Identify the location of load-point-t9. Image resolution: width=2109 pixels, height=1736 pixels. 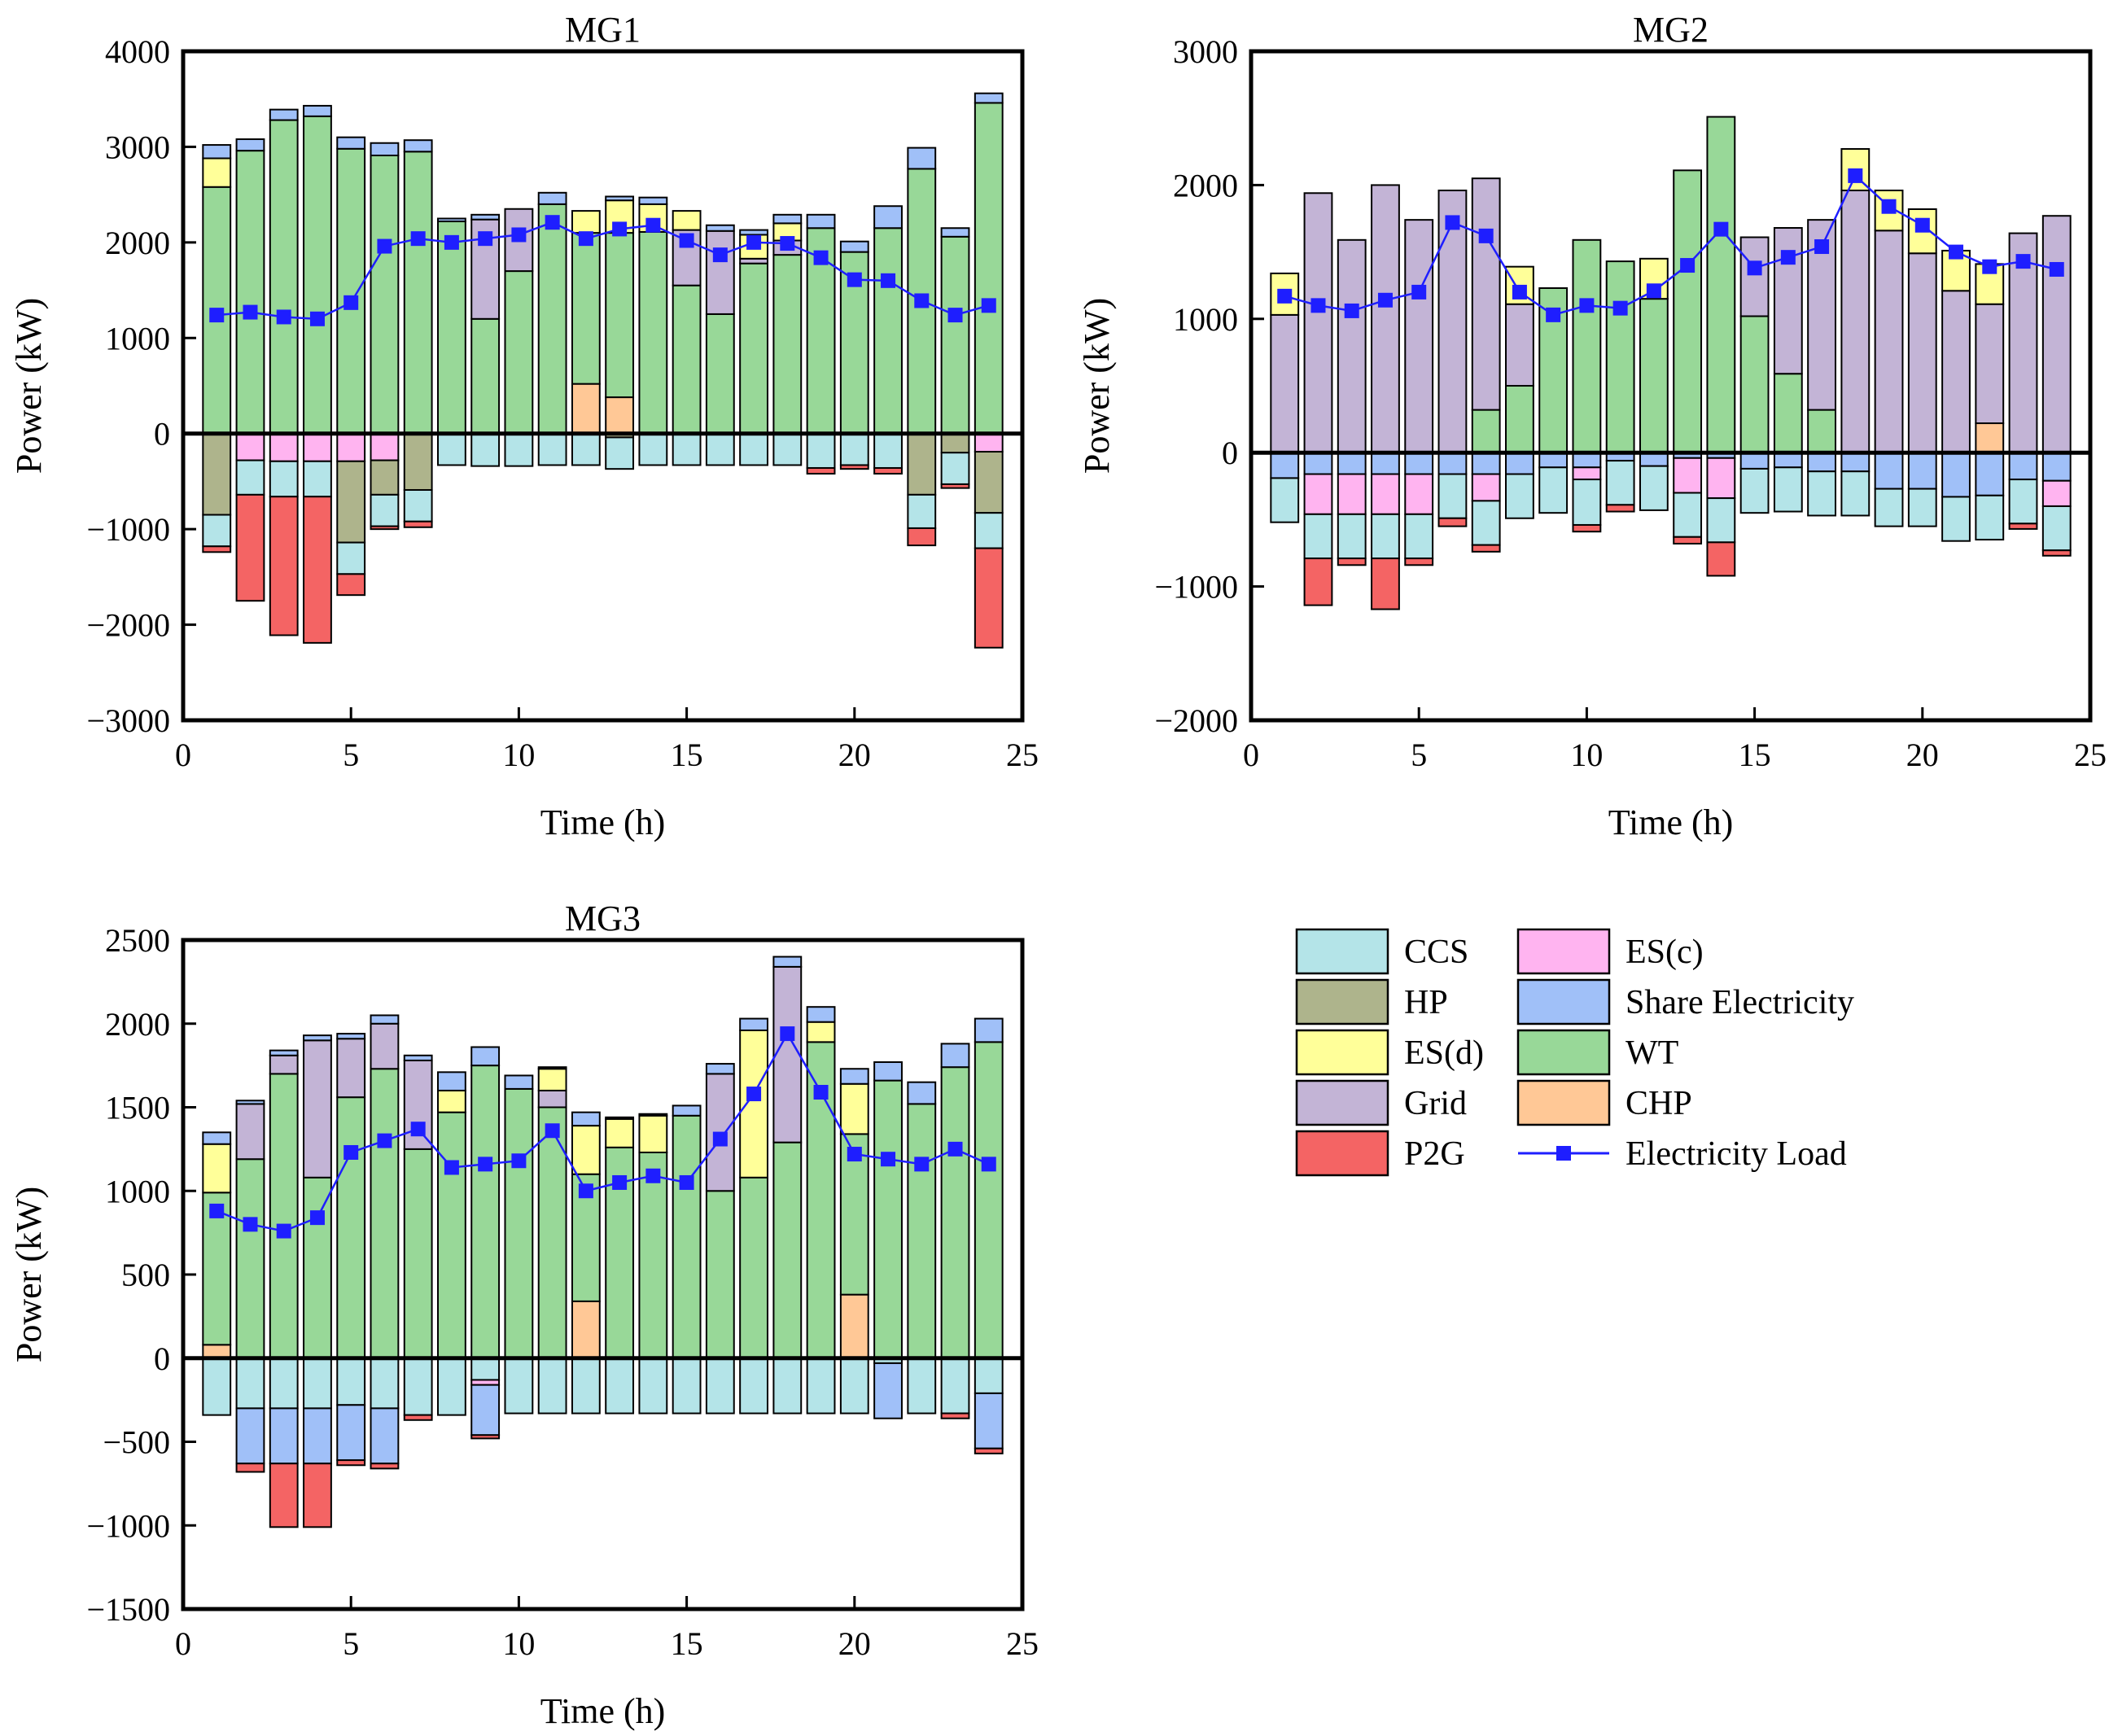
(486, 239).